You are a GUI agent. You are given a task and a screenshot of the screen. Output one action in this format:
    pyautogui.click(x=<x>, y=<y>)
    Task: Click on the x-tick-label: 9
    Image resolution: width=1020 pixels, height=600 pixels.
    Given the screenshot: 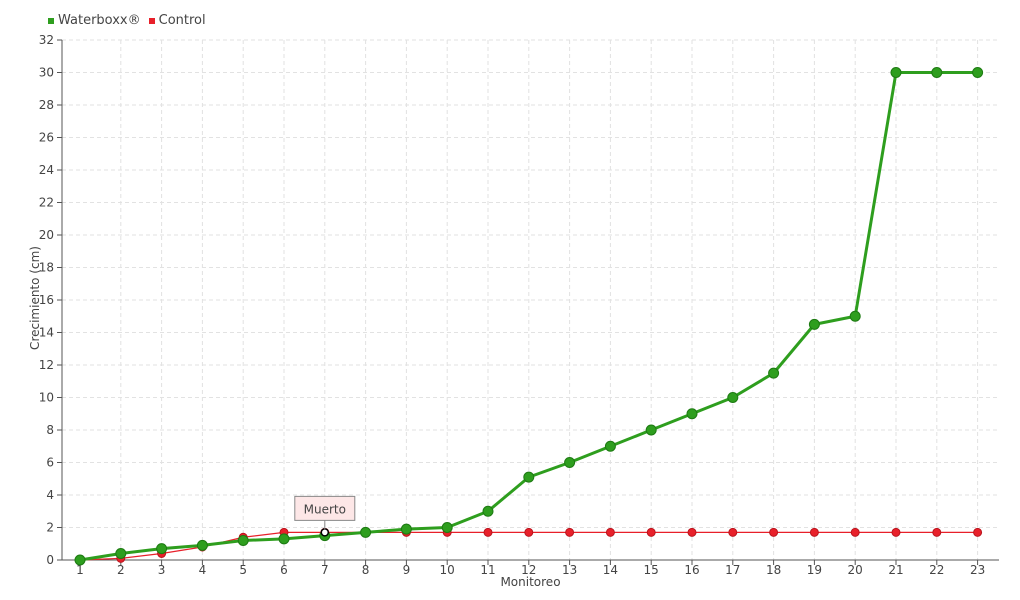 What is the action you would take?
    pyautogui.click(x=407, y=570)
    